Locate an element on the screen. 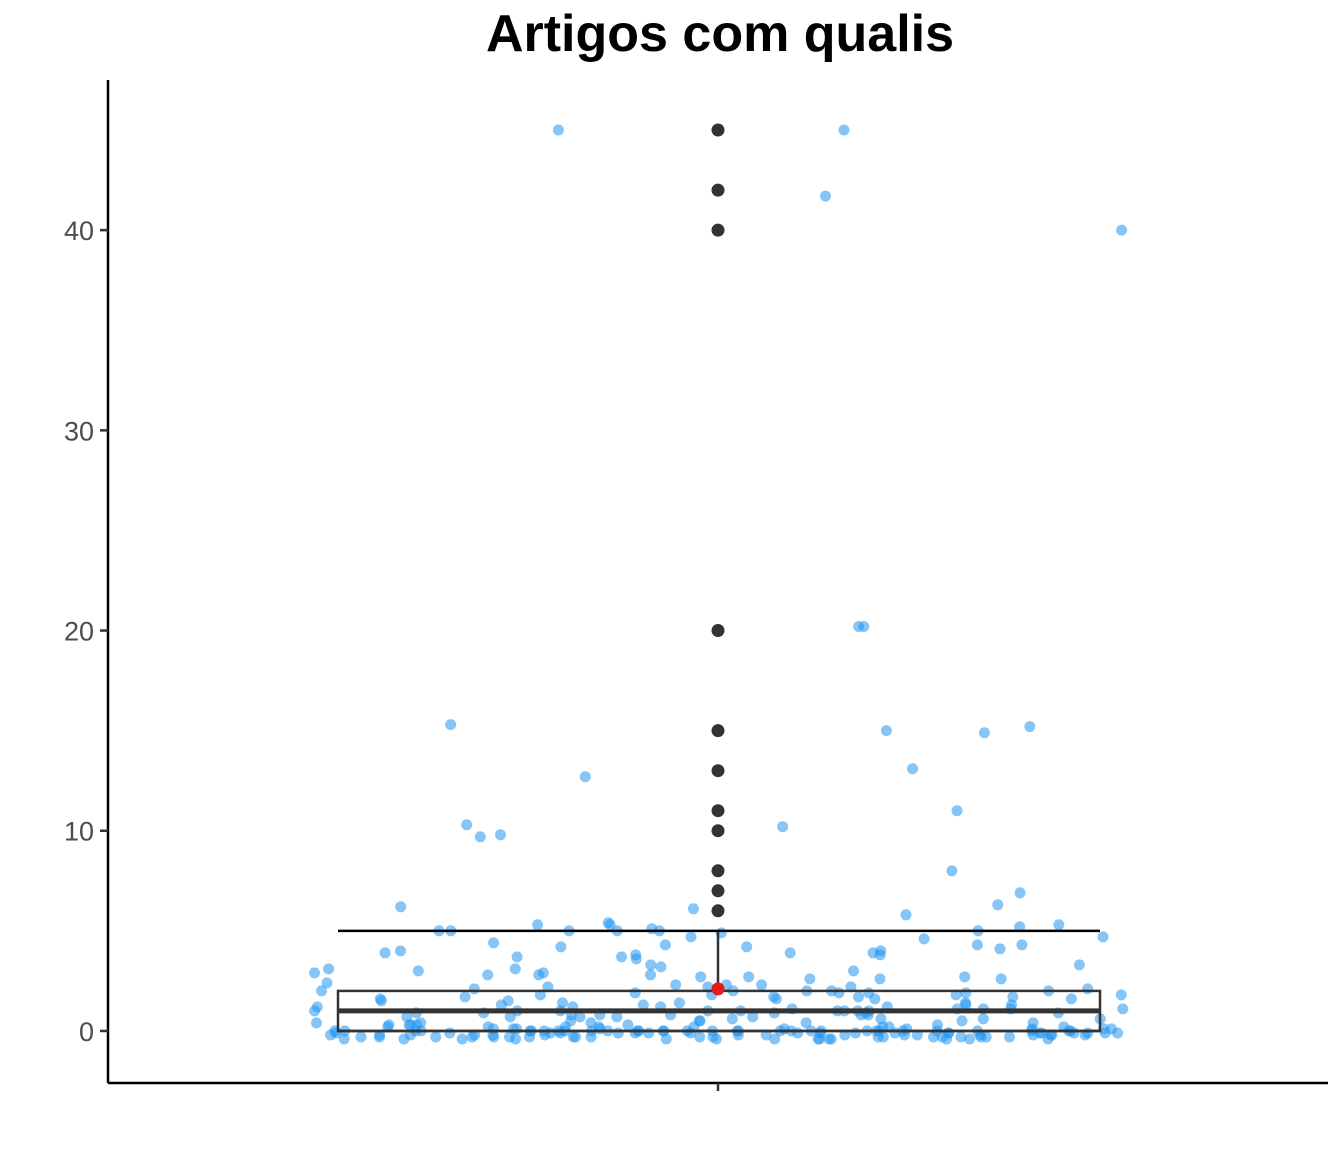 This screenshot has height=1152, width=1344. y-axis-ticks: 0 10 20 30 40 is located at coordinates (86, 631).